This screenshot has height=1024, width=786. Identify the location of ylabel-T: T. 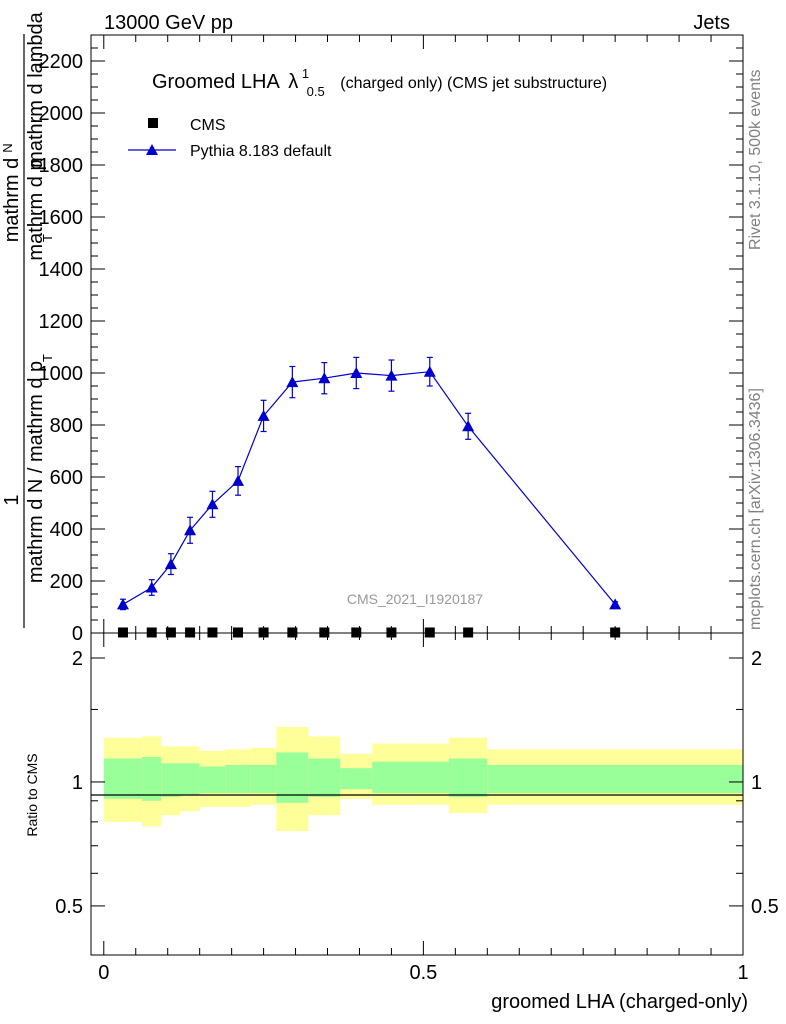
(47, 358).